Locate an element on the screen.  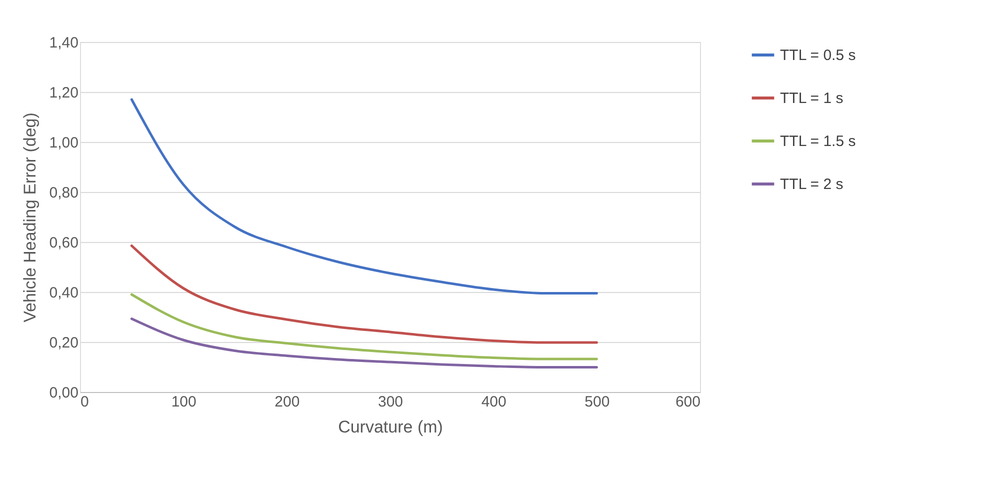
y-tick-label: 1,20 is located at coordinates (63, 93).